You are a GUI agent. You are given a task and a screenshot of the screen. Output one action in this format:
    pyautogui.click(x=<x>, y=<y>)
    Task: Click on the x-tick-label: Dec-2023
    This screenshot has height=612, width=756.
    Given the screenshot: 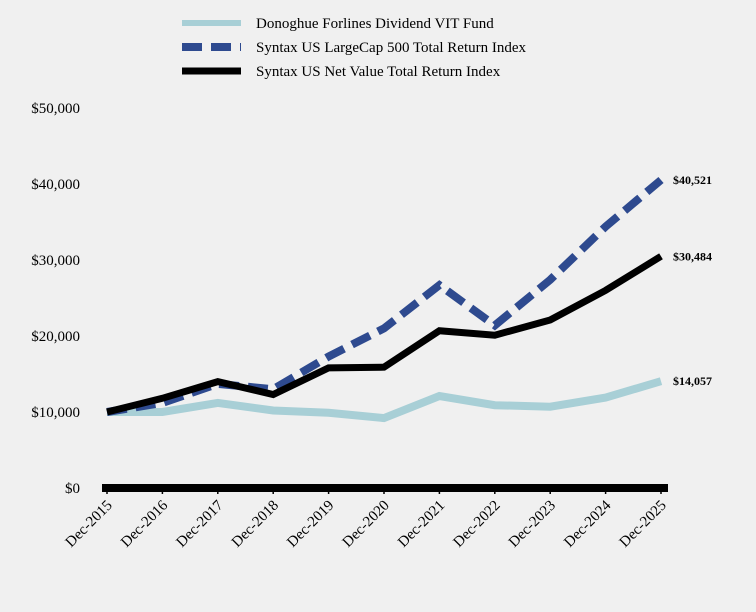 What is the action you would take?
    pyautogui.click(x=532, y=524)
    